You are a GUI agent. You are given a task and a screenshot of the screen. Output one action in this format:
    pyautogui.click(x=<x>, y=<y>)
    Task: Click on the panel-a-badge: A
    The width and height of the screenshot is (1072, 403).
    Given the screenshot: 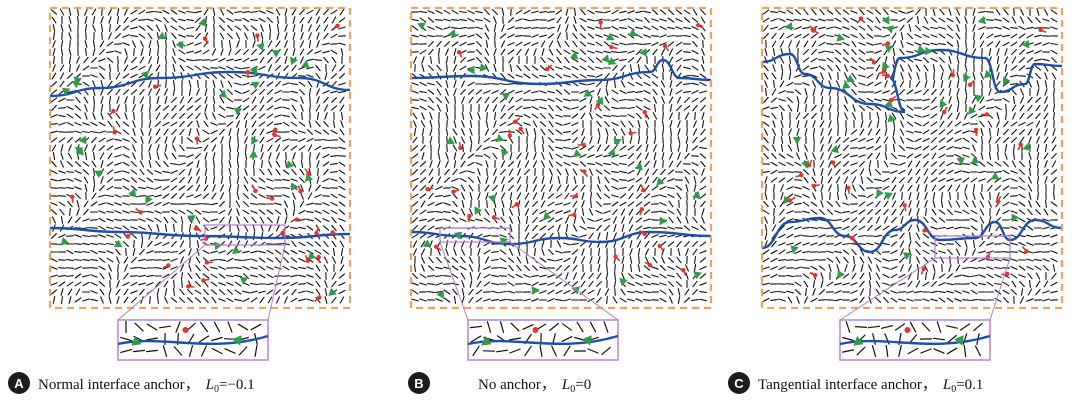 What is the action you would take?
    pyautogui.click(x=19, y=383)
    